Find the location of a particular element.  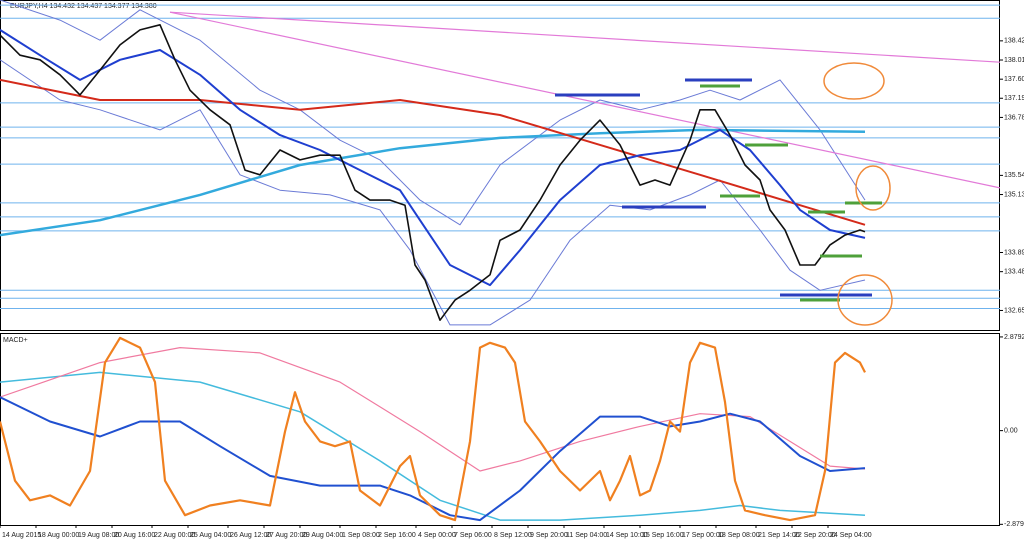

x-tick-label: 7 Sep 06:00 is located at coordinates (473, 535).